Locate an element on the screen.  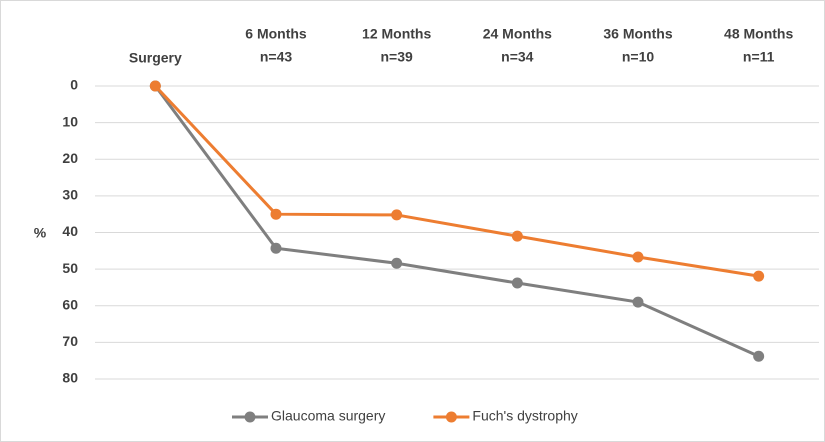
sample-size-label: n=39 is located at coordinates (397, 57).